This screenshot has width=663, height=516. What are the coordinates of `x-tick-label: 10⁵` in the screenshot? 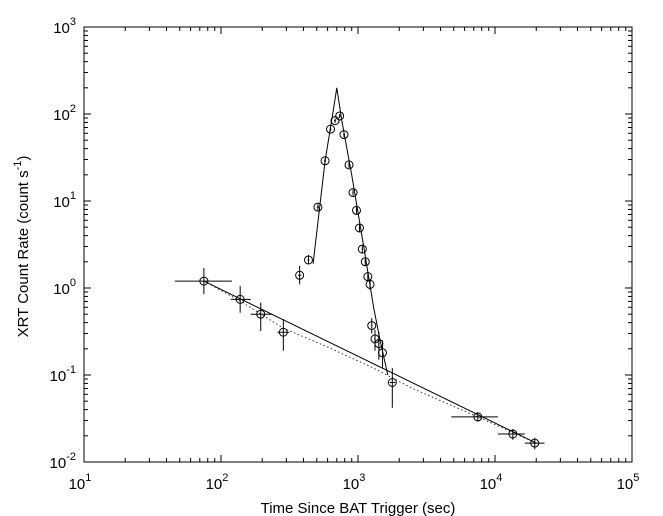 It's located at (628, 482).